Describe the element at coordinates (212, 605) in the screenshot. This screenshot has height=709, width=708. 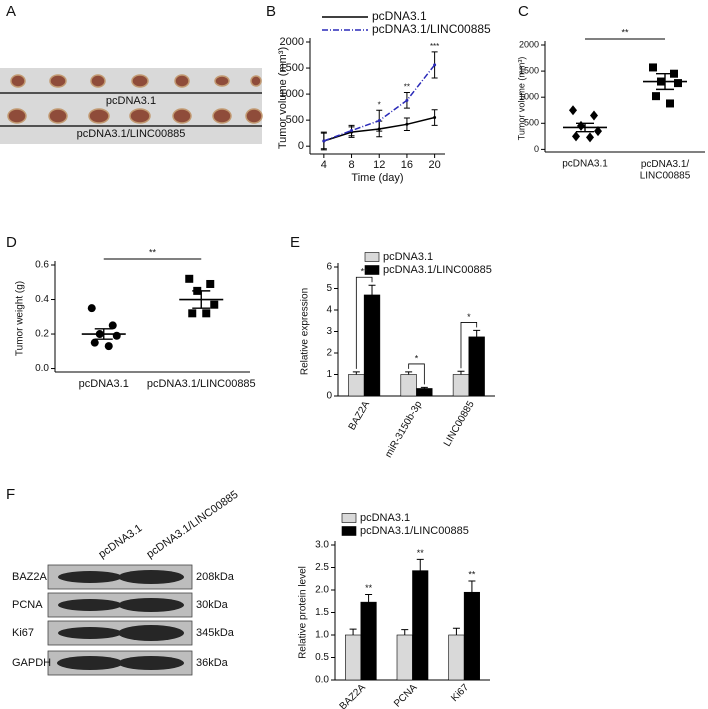
I see `size-label: 30kDa` at that location.